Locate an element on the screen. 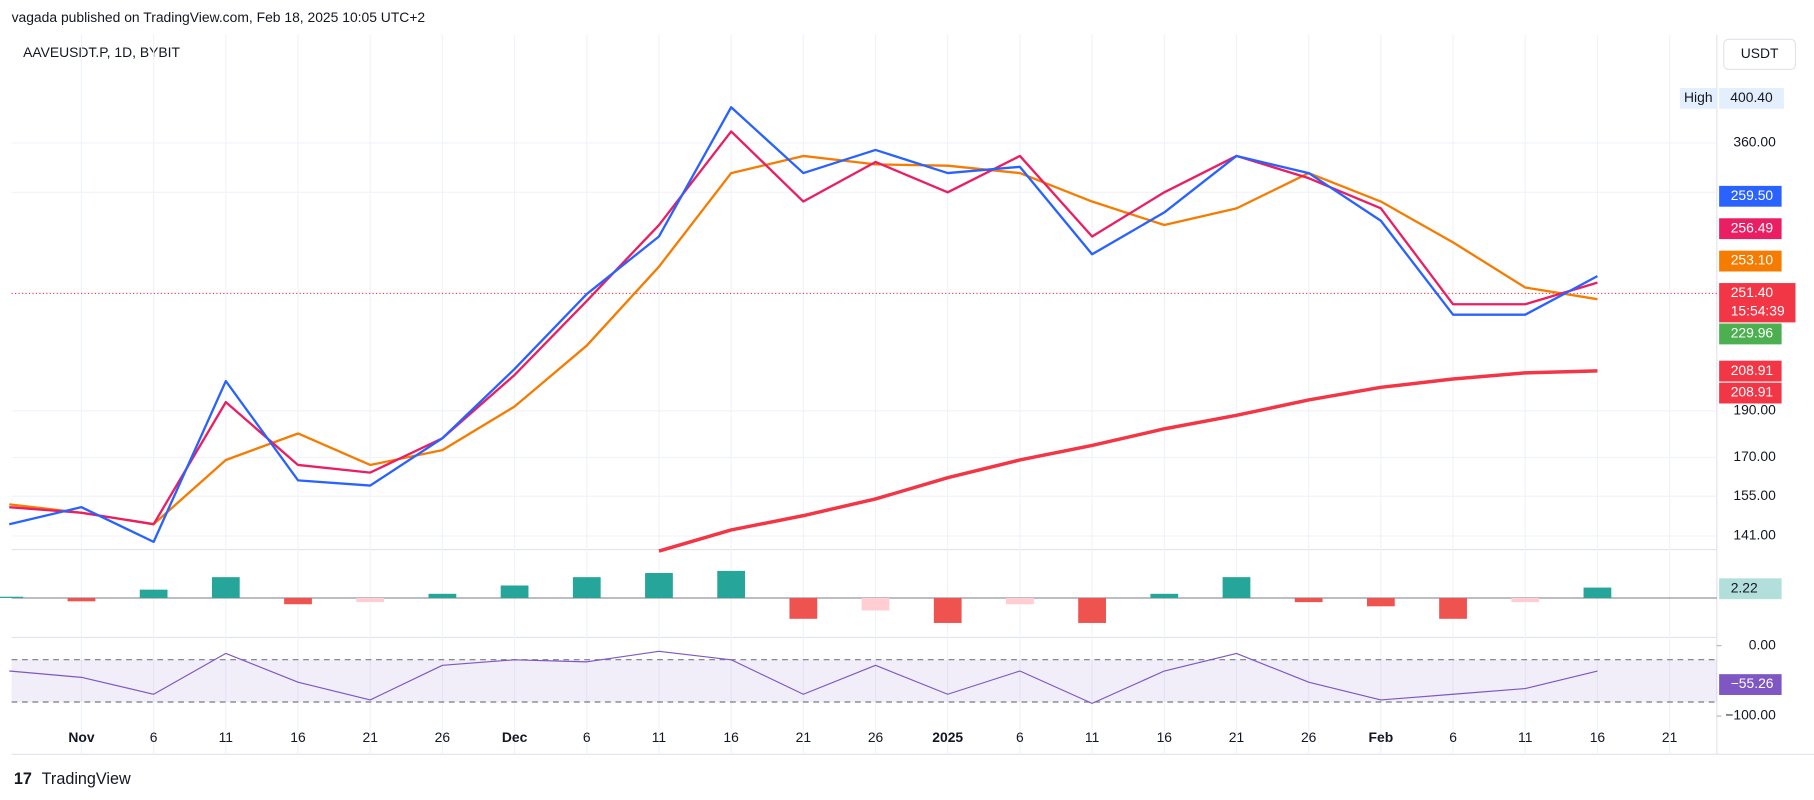 This screenshot has width=1814, height=800. price-label: 256.49 is located at coordinates (1752, 227).